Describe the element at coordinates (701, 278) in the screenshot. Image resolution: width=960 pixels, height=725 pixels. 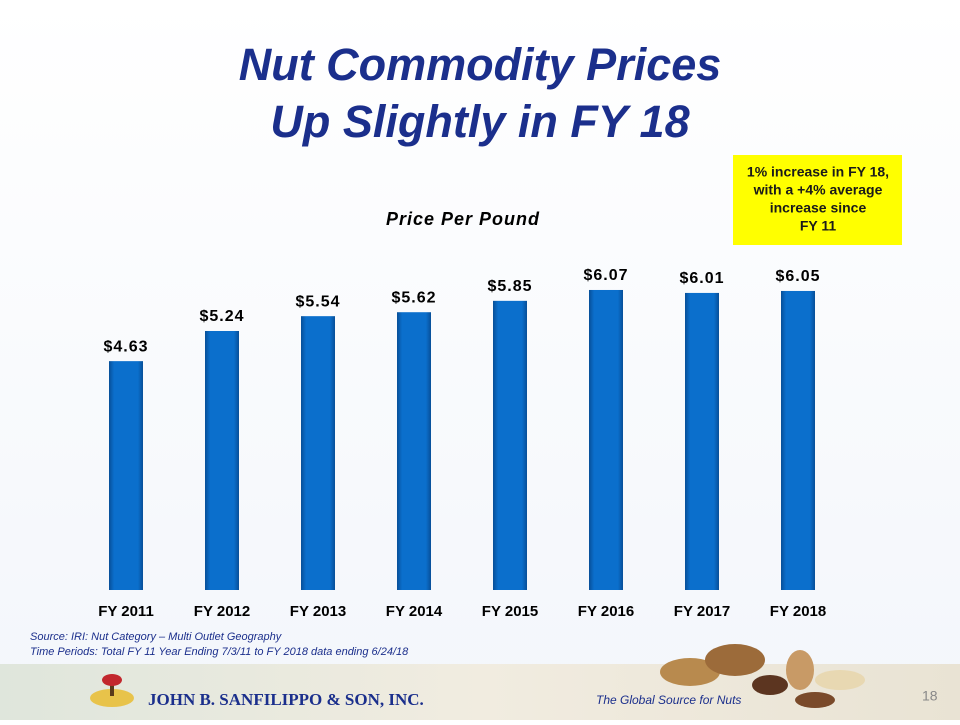
I see `value-label: $6.01` at that location.